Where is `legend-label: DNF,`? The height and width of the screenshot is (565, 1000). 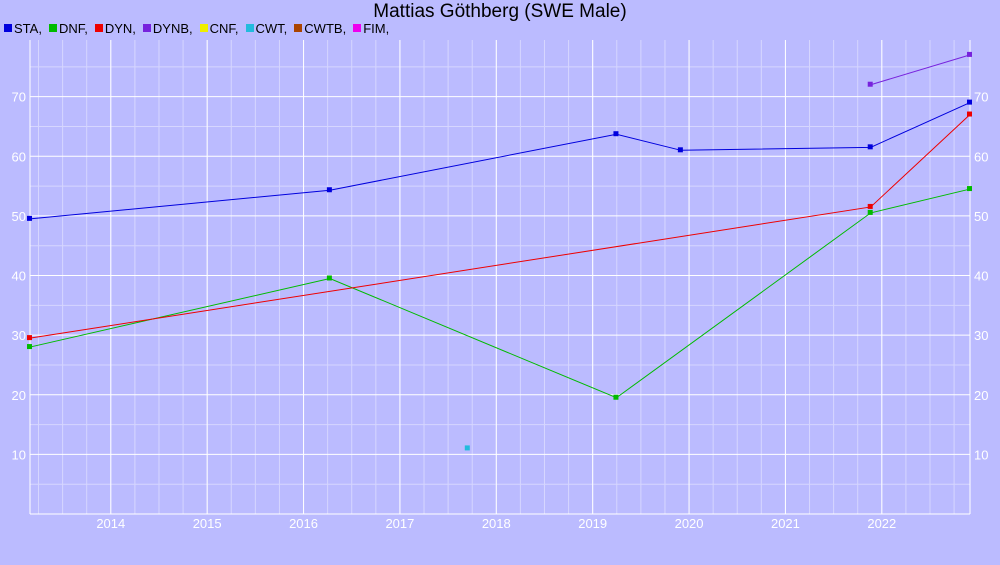 legend-label: DNF, is located at coordinates (73, 28).